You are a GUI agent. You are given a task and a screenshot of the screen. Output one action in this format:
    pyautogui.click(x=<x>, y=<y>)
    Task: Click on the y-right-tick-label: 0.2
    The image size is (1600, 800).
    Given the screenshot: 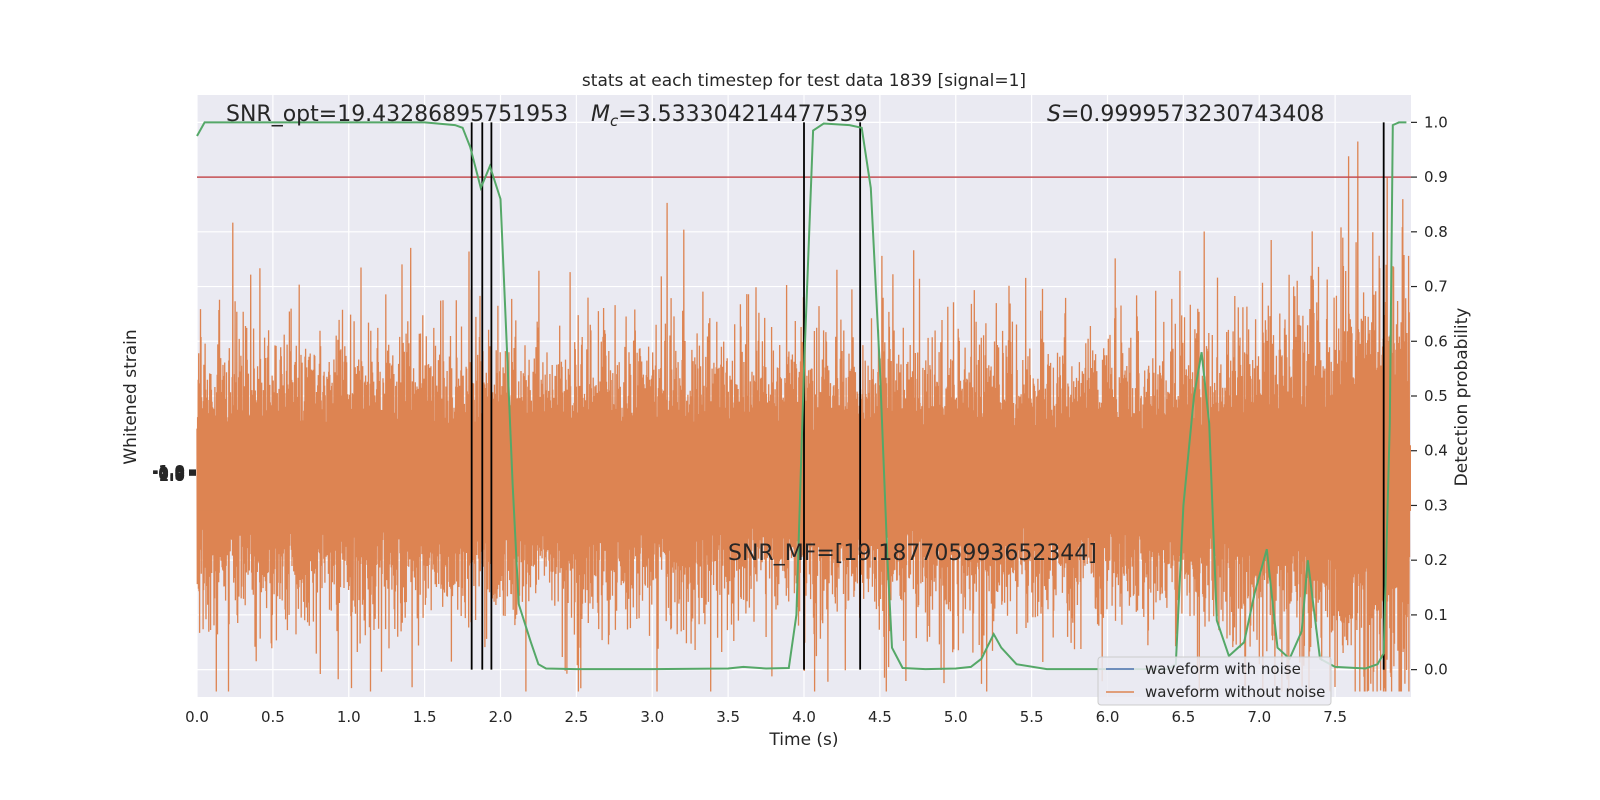 What is the action you would take?
    pyautogui.click(x=1436, y=560)
    